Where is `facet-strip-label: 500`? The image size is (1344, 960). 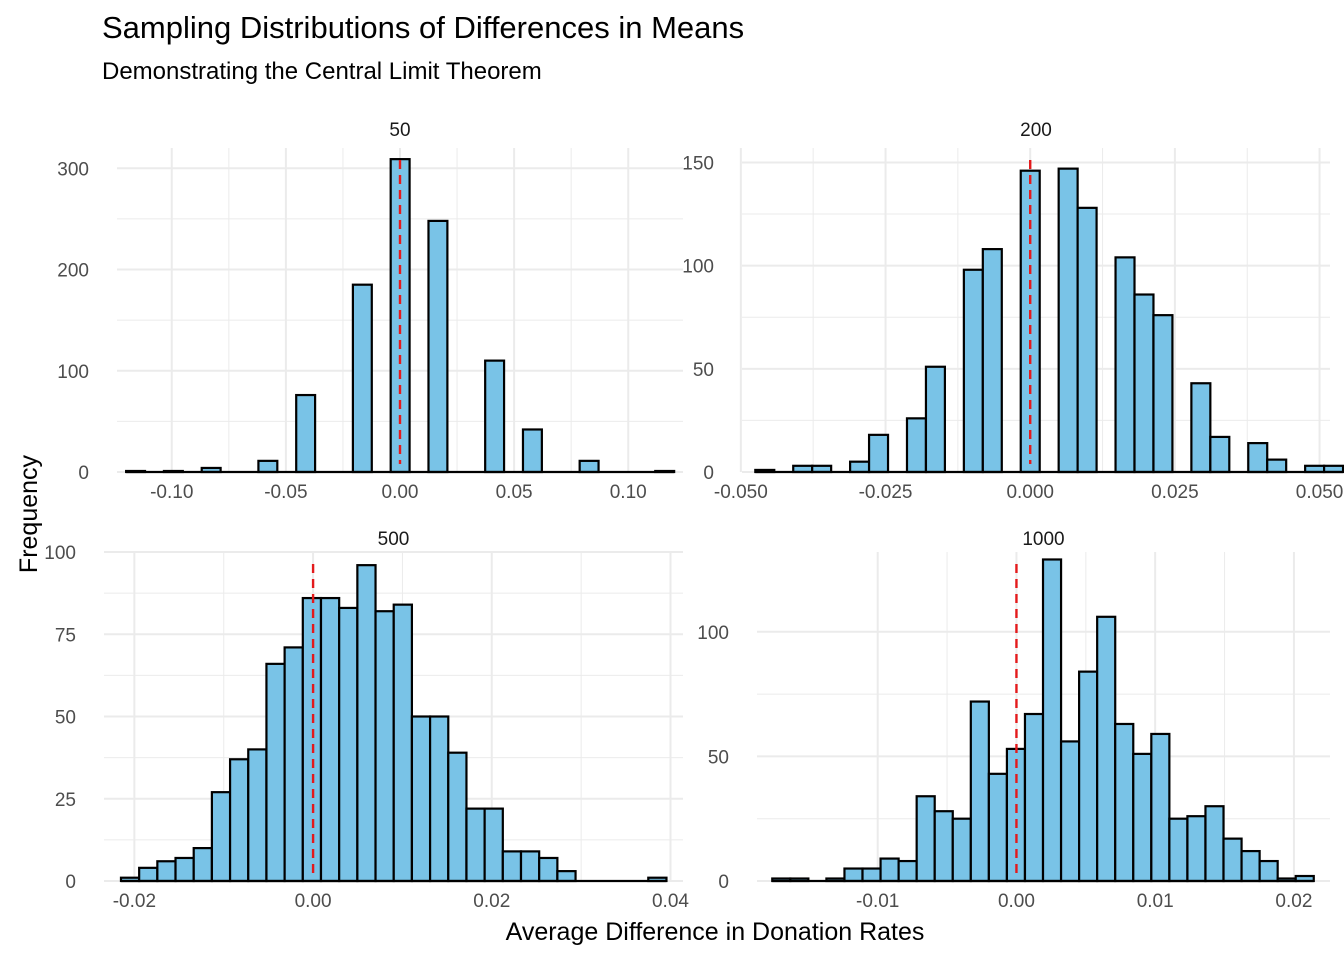 facet-strip-label: 500 is located at coordinates (394, 539).